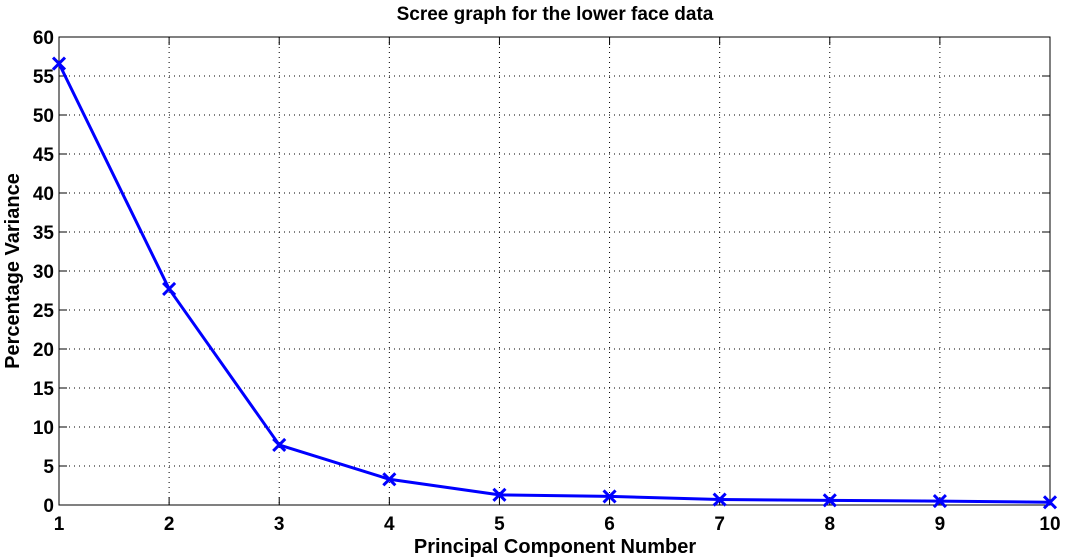  Describe the element at coordinates (13, 271) in the screenshot. I see `y-axis-label: Percentage Variance` at that location.